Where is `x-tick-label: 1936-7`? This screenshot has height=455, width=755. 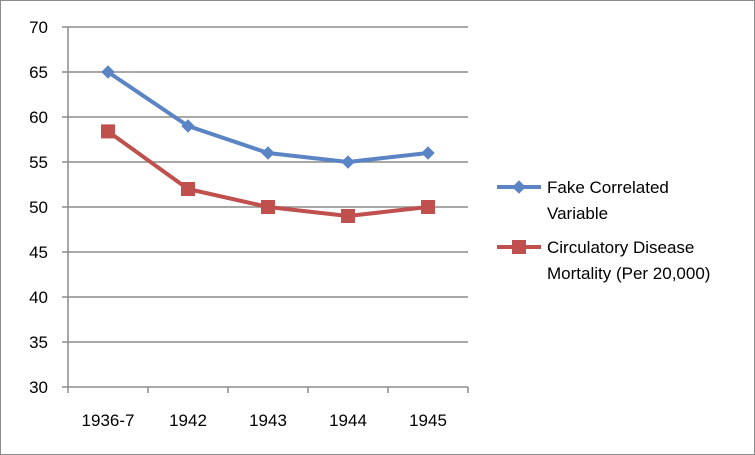 x-tick-label: 1936-7 is located at coordinates (108, 420).